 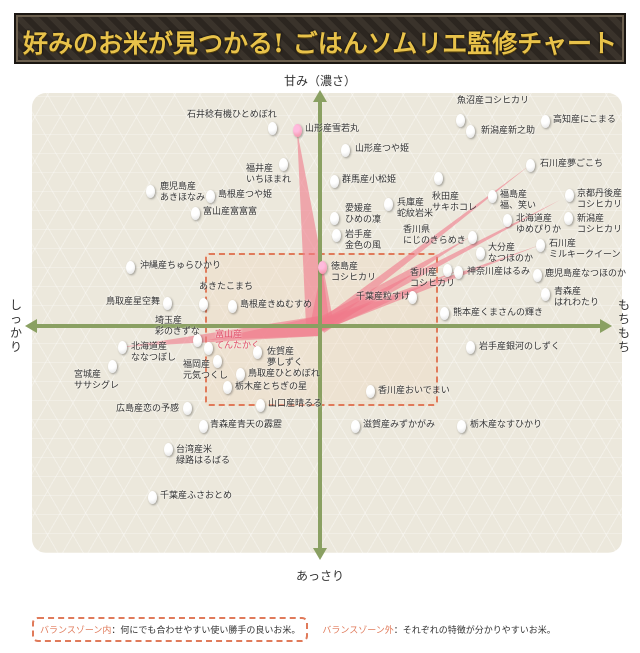 What do you see at coordinates (433, 278) in the screenshot?
I see `rice-label: 香川産 コシヒカリ` at bounding box center [433, 278].